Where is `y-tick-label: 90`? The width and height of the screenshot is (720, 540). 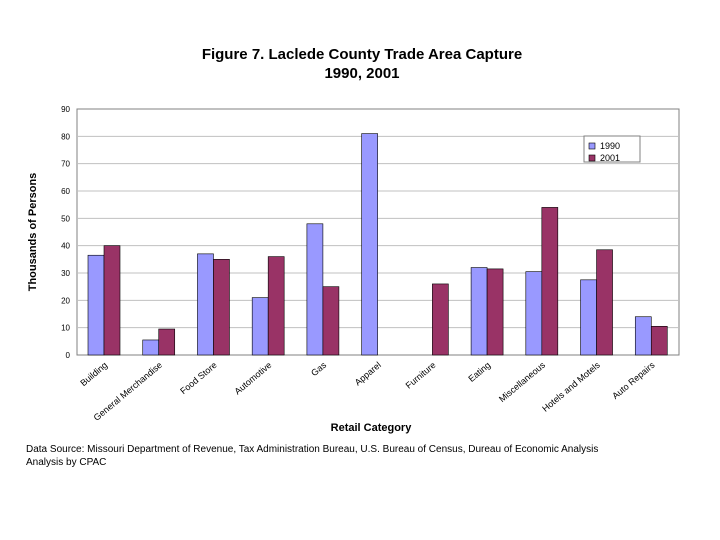
y-tick-label: 90 is located at coordinates (65, 109).